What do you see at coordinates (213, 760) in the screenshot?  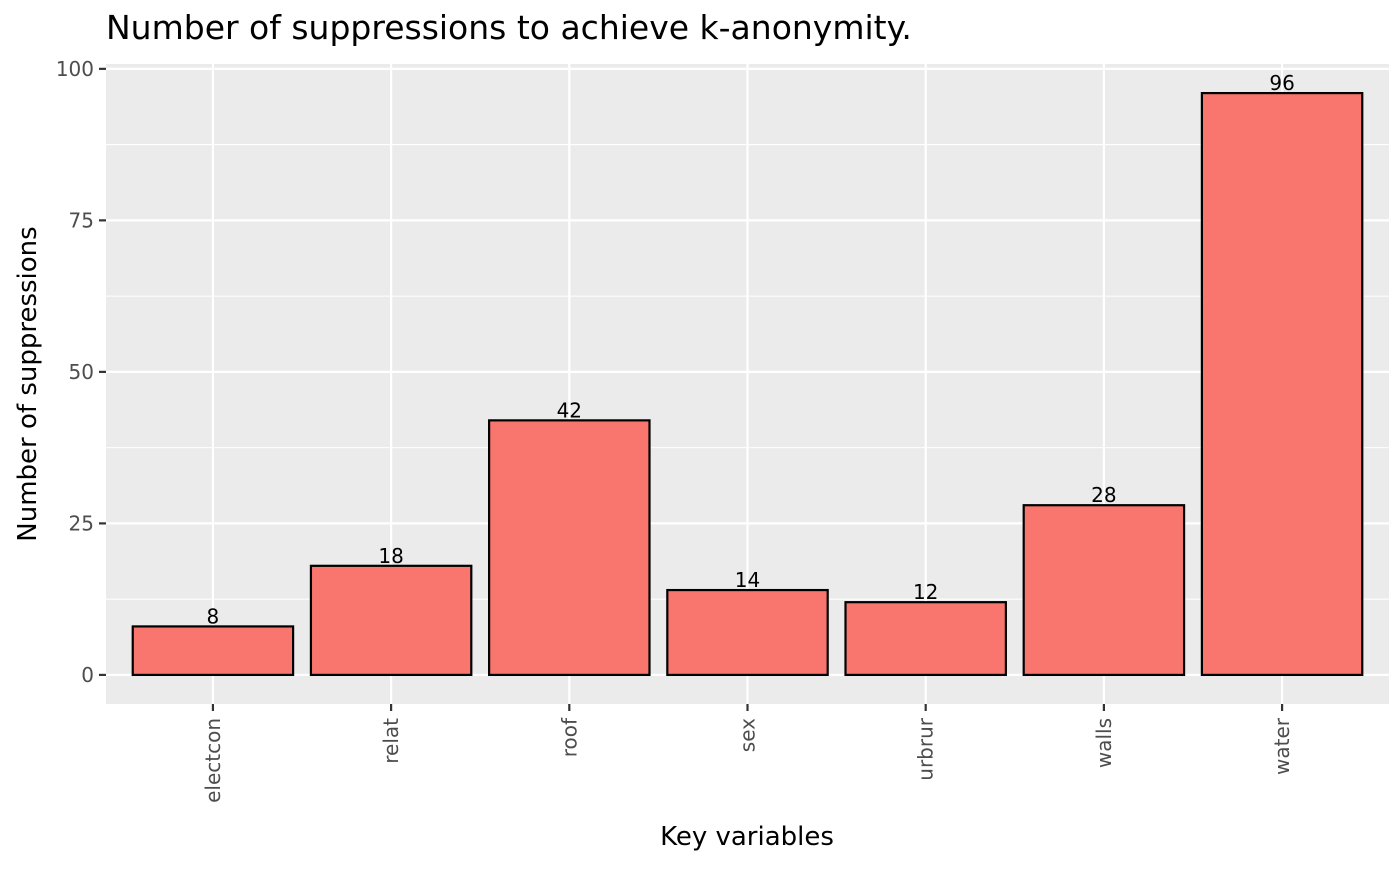 I see `x-tick-label: electcon` at bounding box center [213, 760].